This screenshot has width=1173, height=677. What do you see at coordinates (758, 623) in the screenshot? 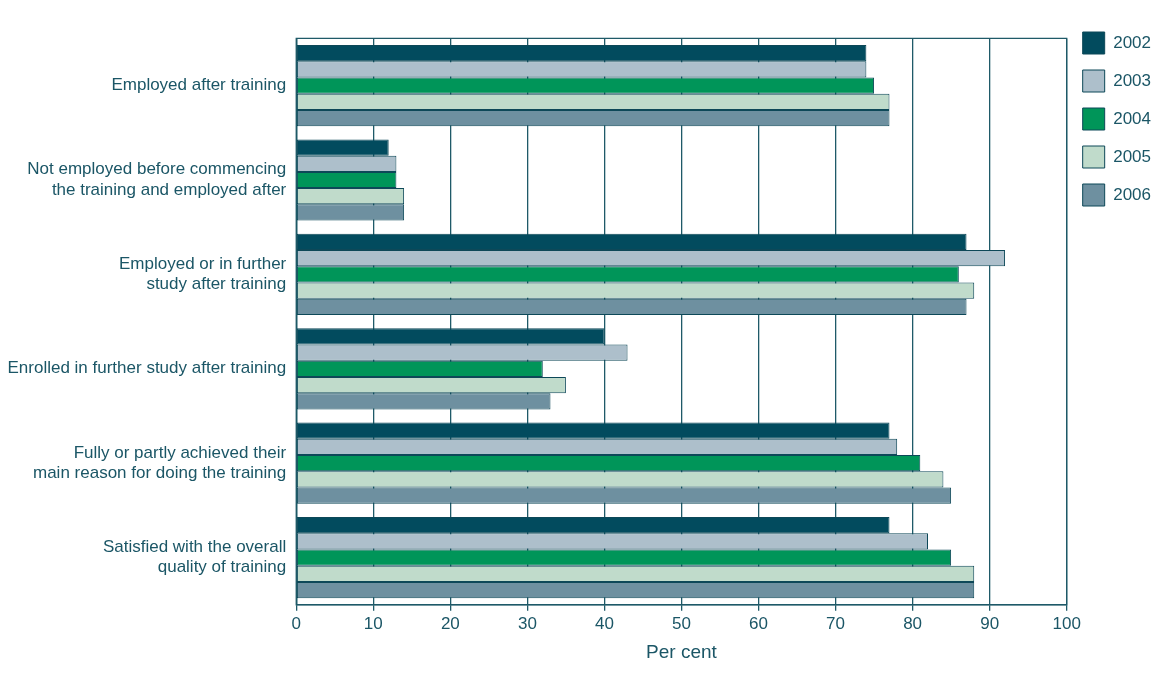
I see `x-tick-label: 60` at bounding box center [758, 623].